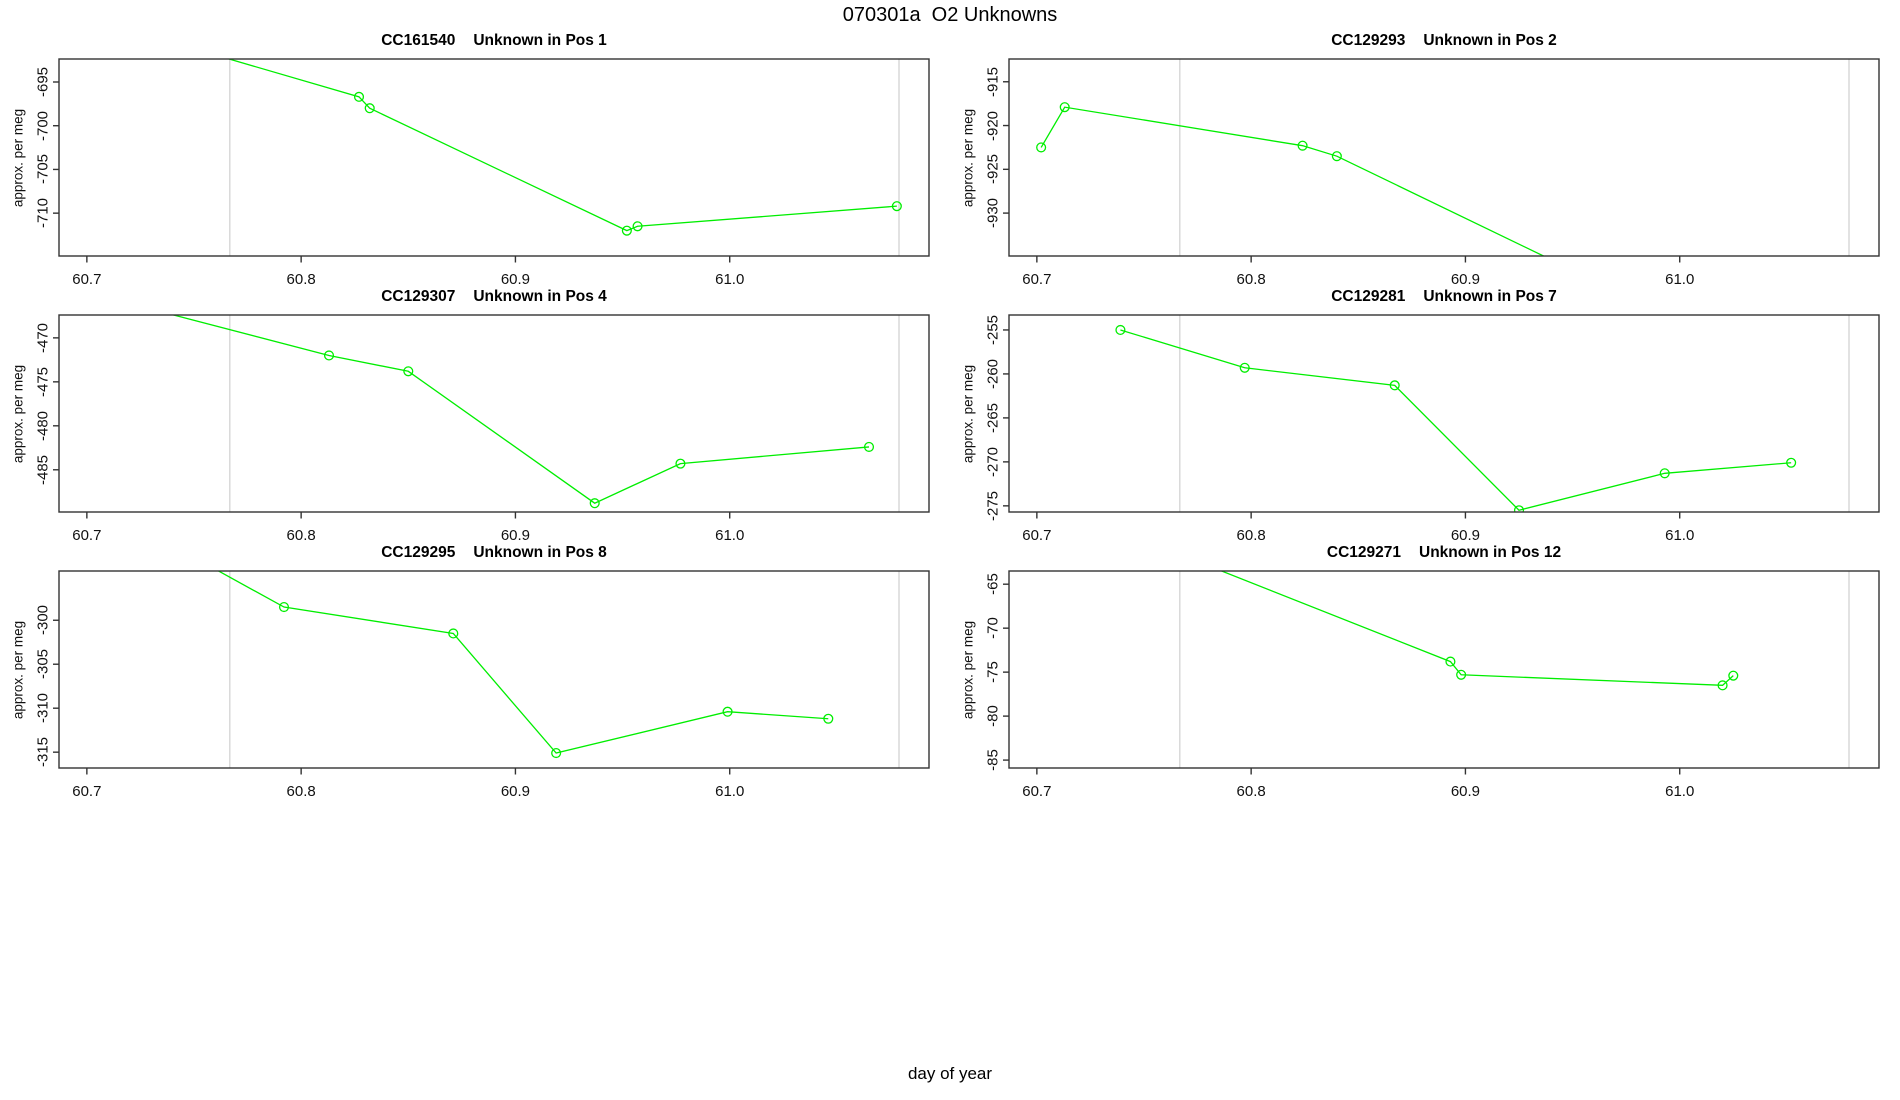 The width and height of the screenshot is (1900, 1100). I want to click on sample-desc-label: Unknown in Pos 7, so click(1490, 296).